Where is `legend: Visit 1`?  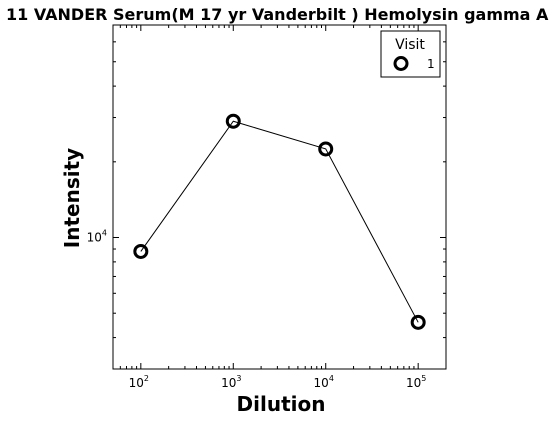
legend: Visit 1 is located at coordinates (410, 54).